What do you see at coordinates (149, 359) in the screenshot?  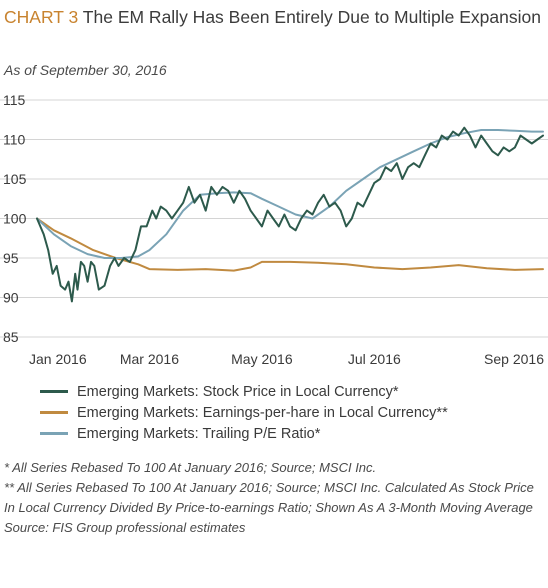 I see `x-tick-label: Mar 2016` at bounding box center [149, 359].